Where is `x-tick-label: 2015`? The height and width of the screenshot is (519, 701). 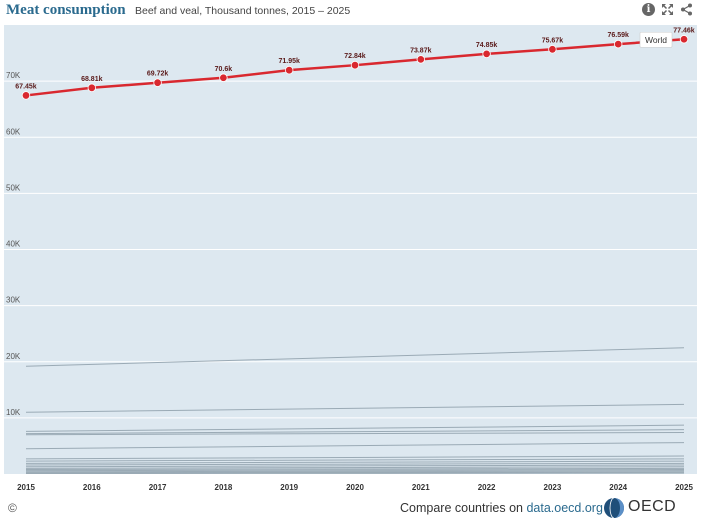
x-tick-label: 2015 is located at coordinates (26, 487).